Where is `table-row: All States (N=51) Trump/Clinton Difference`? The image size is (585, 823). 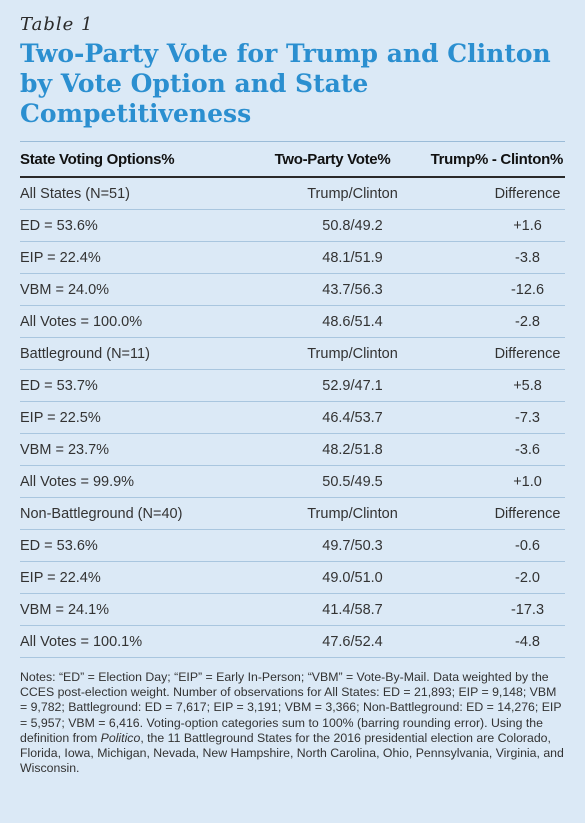
table-row: All States (N=51) Trump/Clinton Difference is located at coordinates (292, 193).